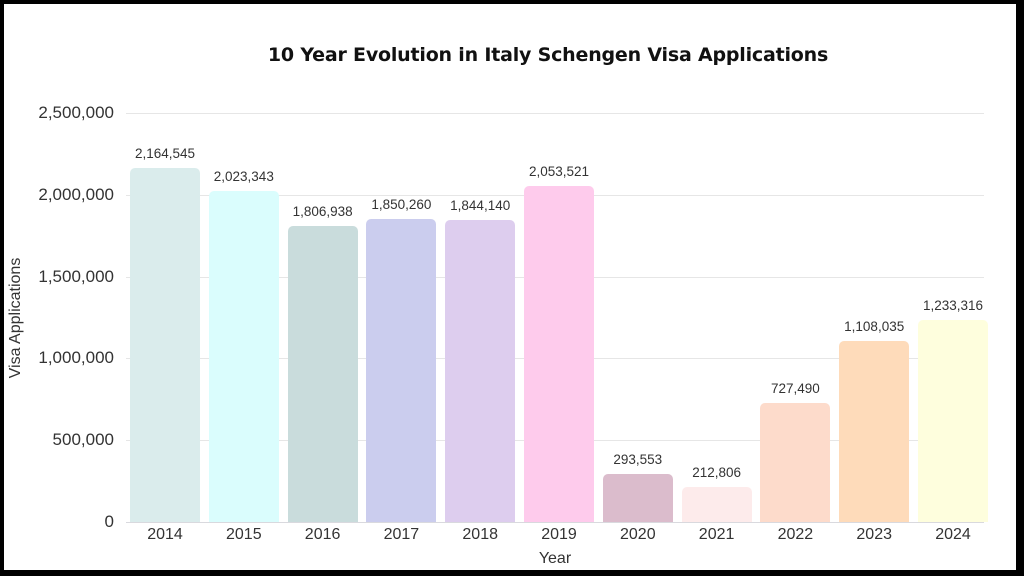 This screenshot has width=1024, height=576. Describe the element at coordinates (953, 421) in the screenshot. I see `bar-2024` at that location.